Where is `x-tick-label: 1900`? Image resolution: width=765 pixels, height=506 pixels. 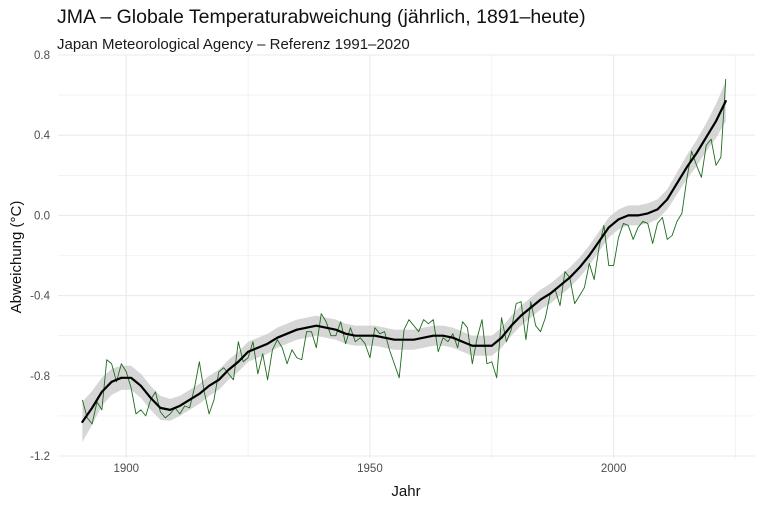
x-tick-label: 1900 is located at coordinates (126, 469).